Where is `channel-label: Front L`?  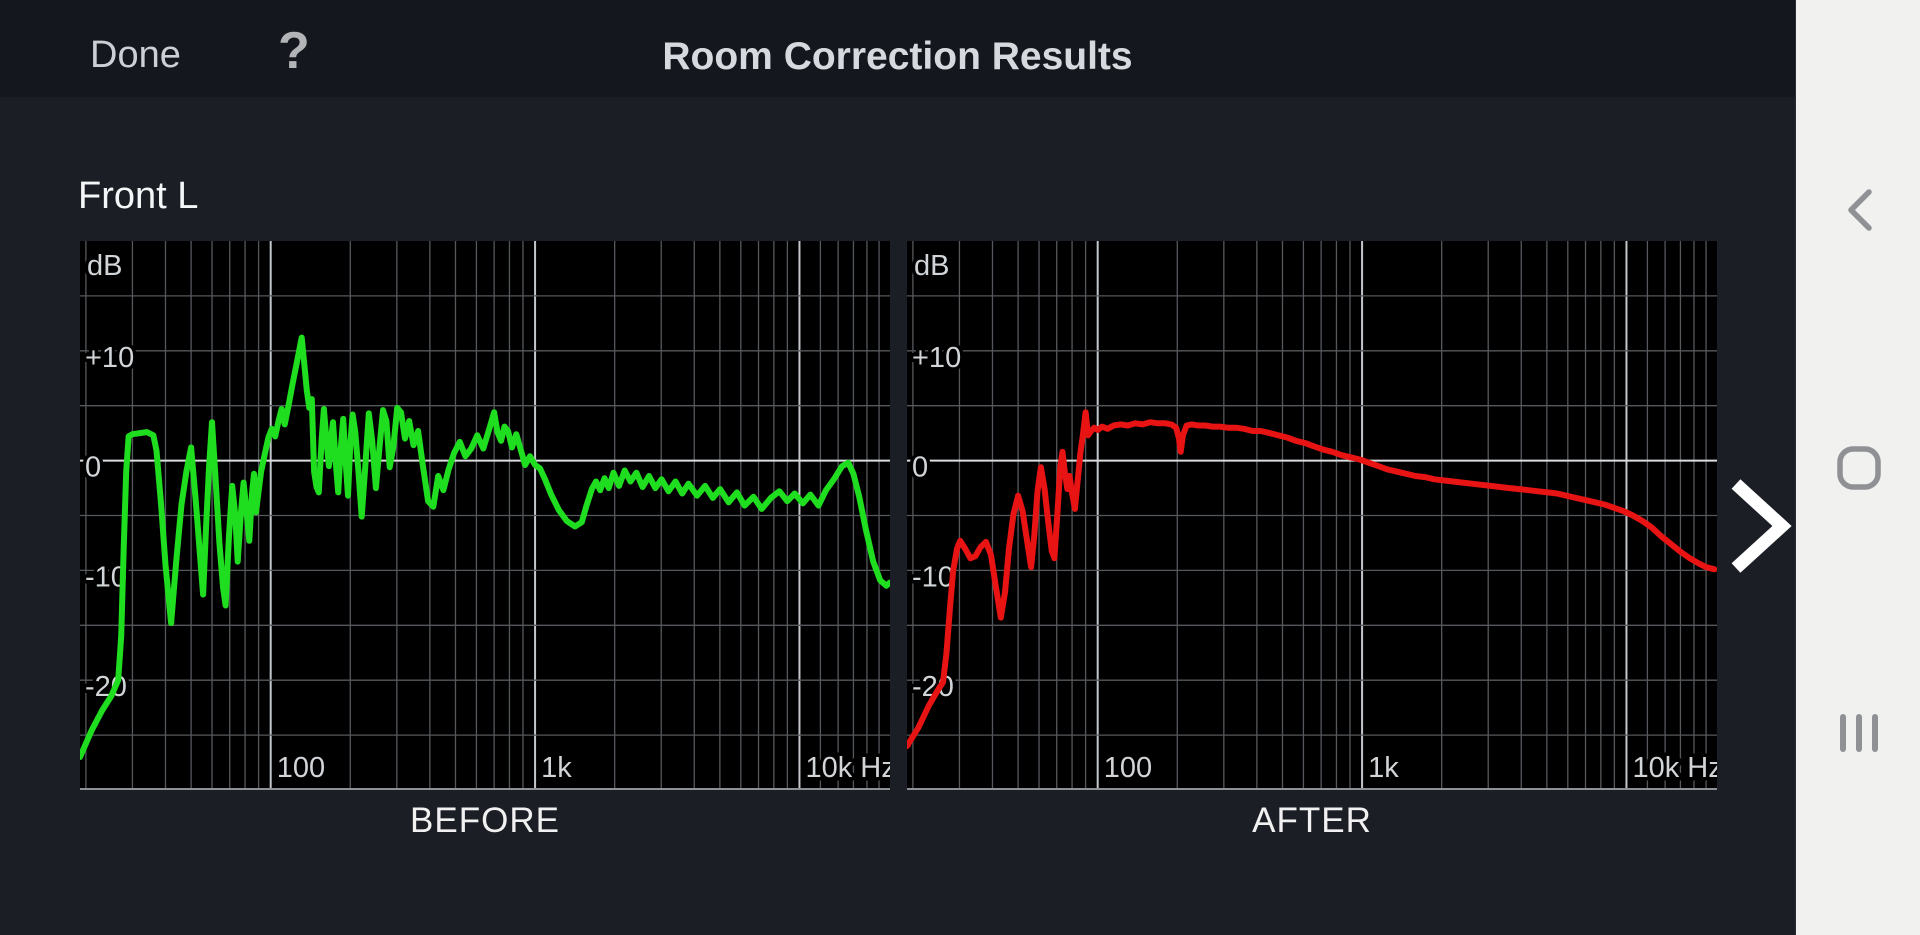 channel-label: Front L is located at coordinates (138, 196).